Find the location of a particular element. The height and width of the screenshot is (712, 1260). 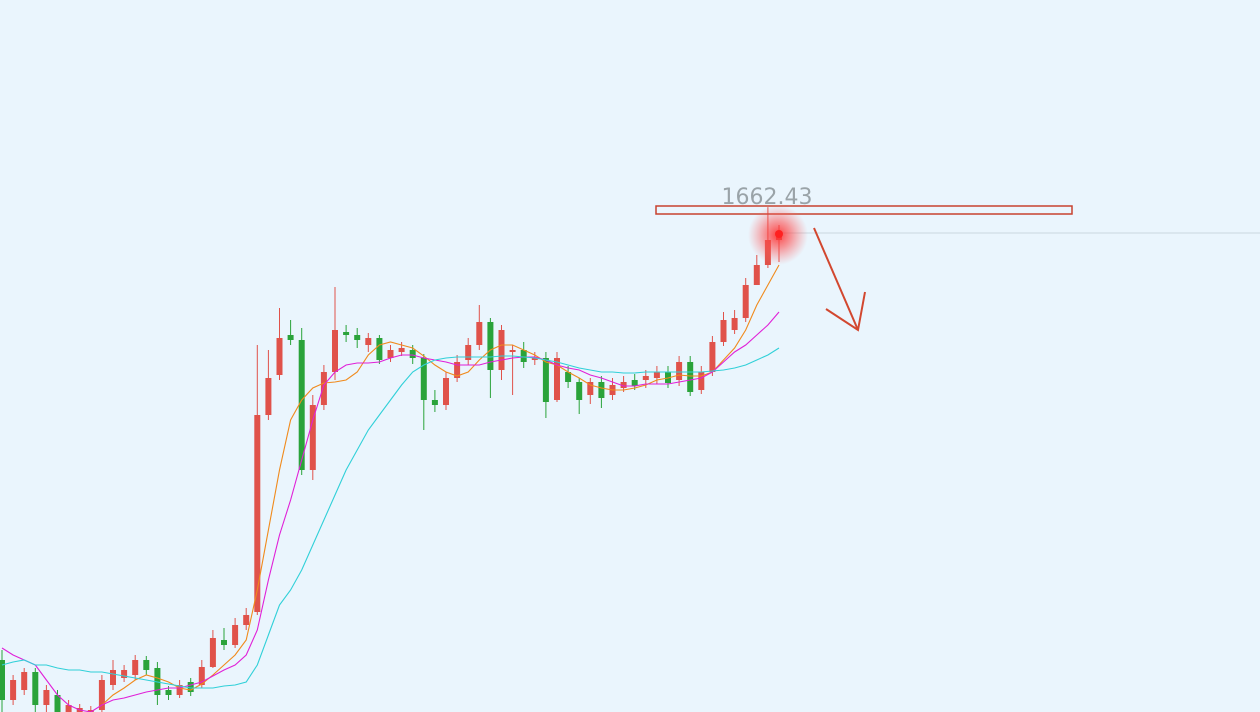

down-arrow is located at coordinates (839, 279).